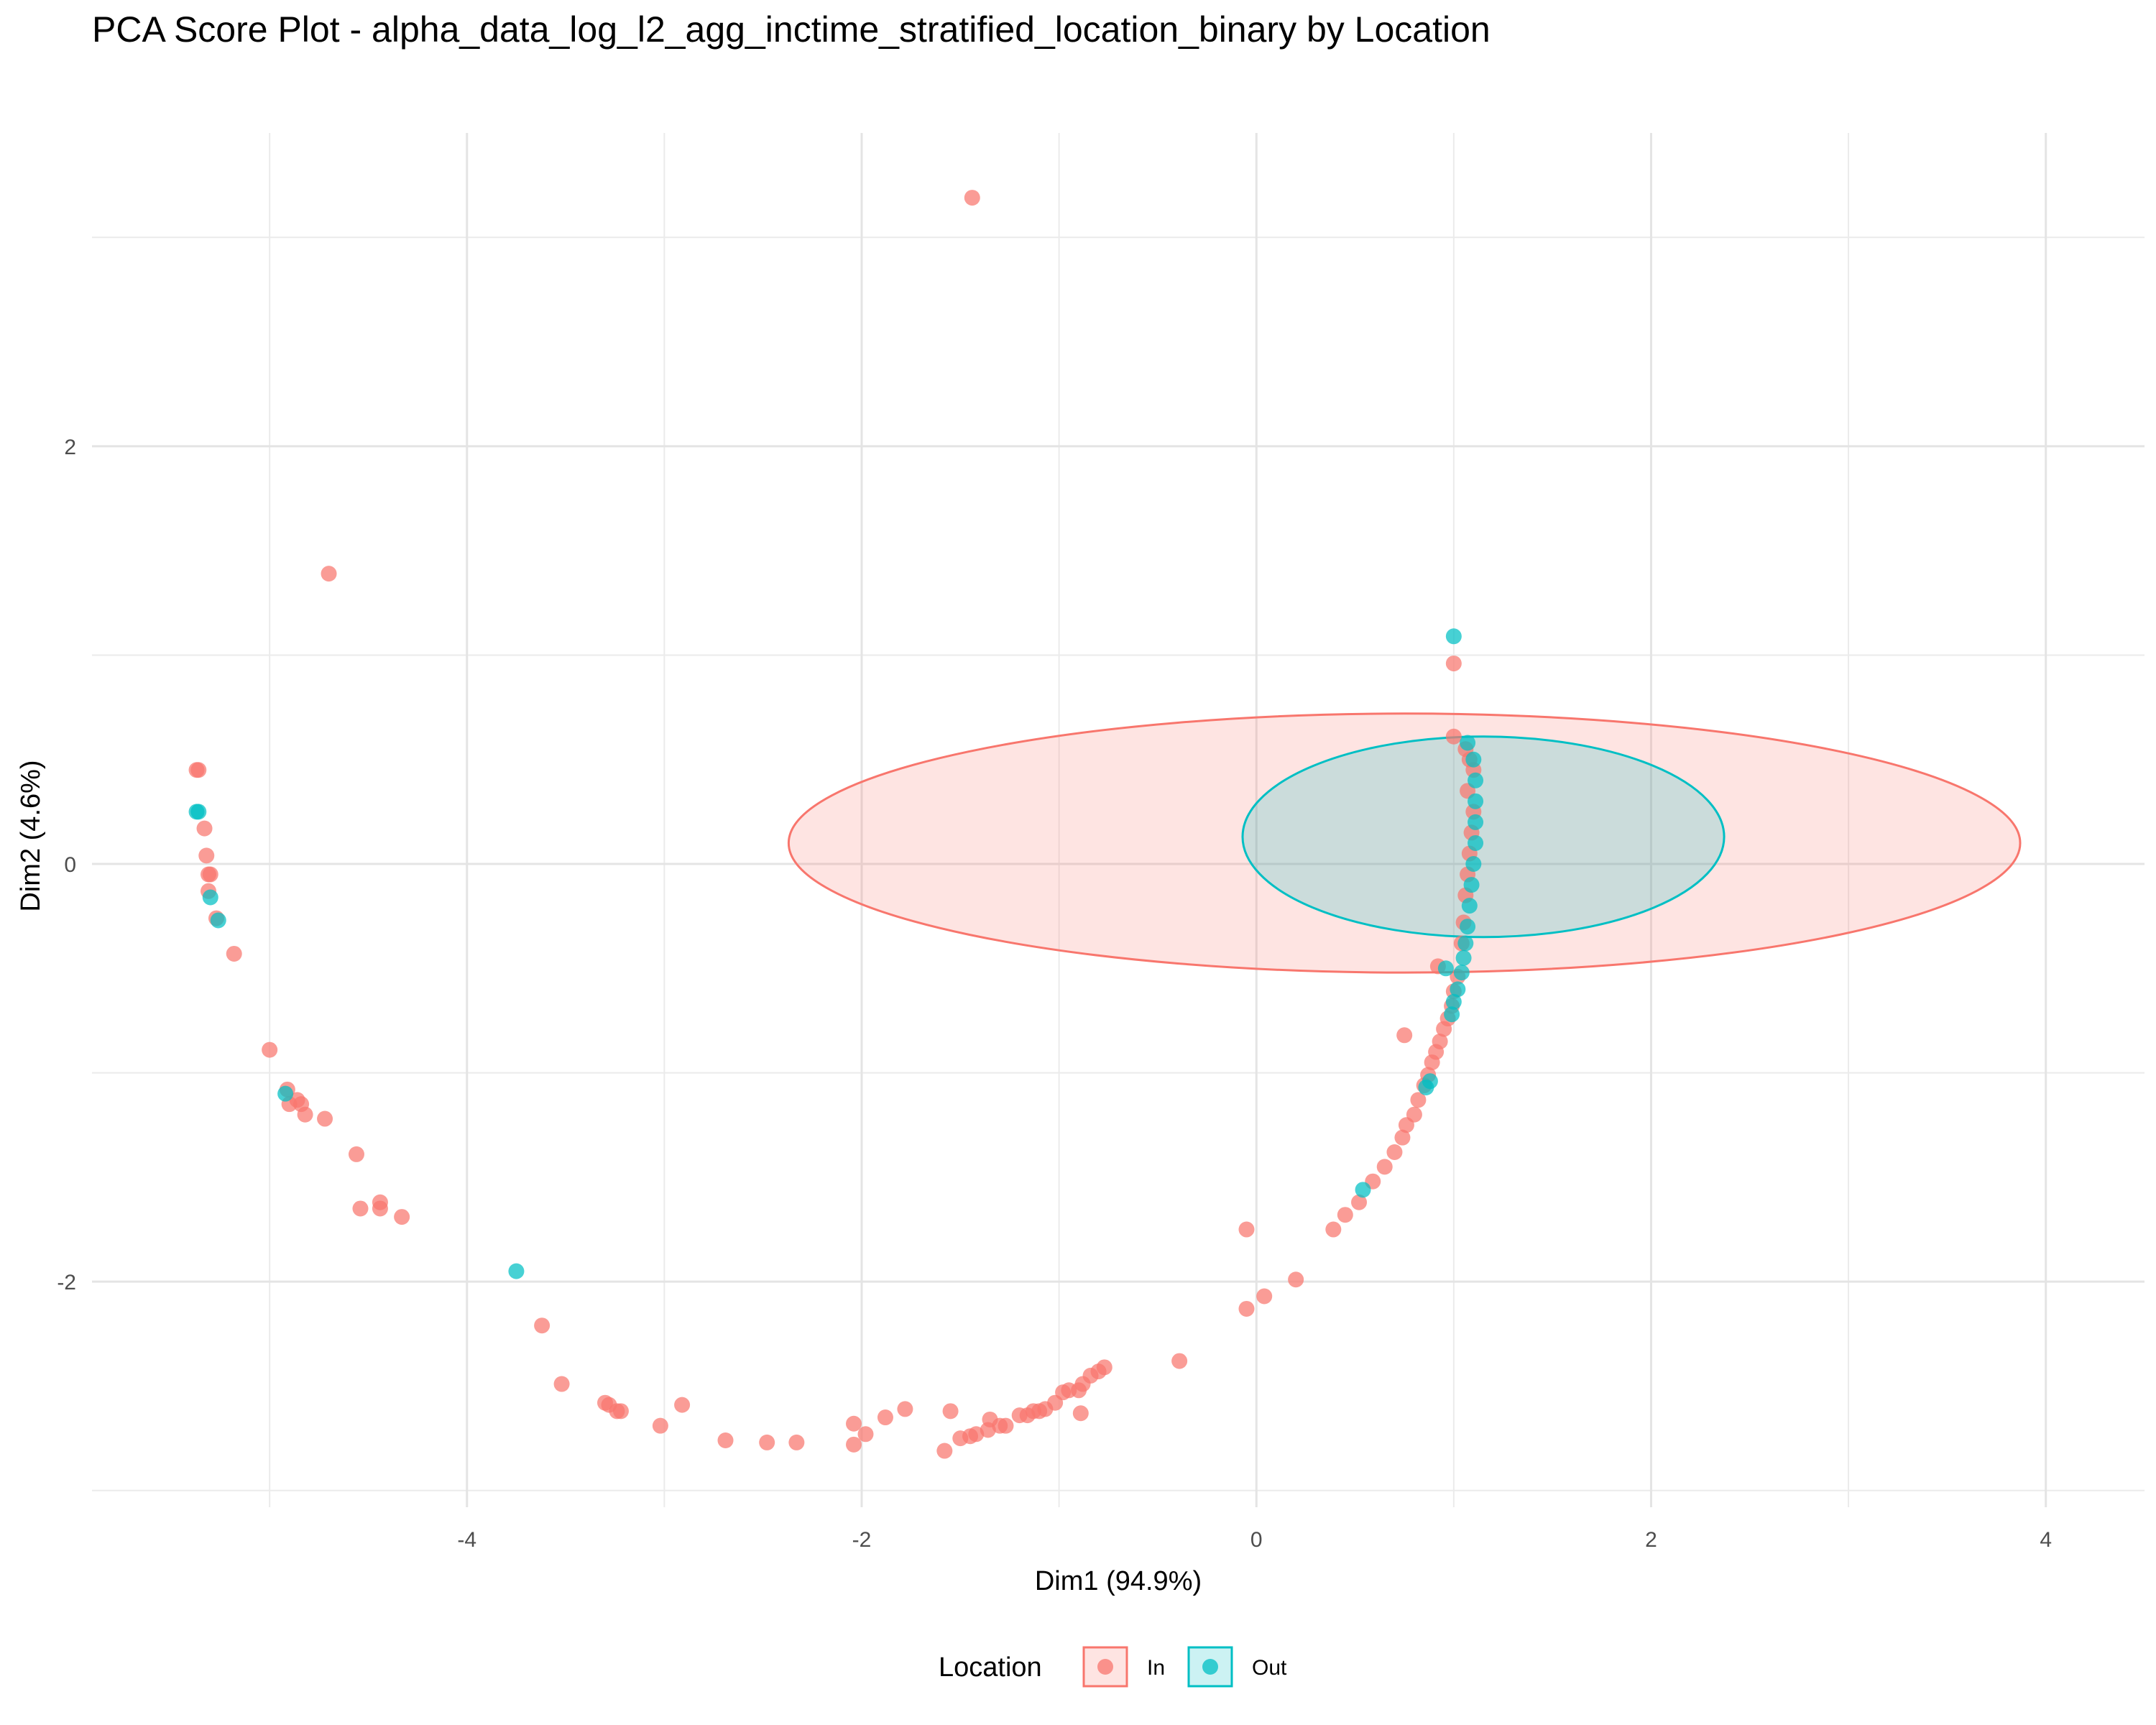 Image resolution: width=2156 pixels, height=1725 pixels. What do you see at coordinates (1256, 1540) in the screenshot?
I see `x-tick-label: 0` at bounding box center [1256, 1540].